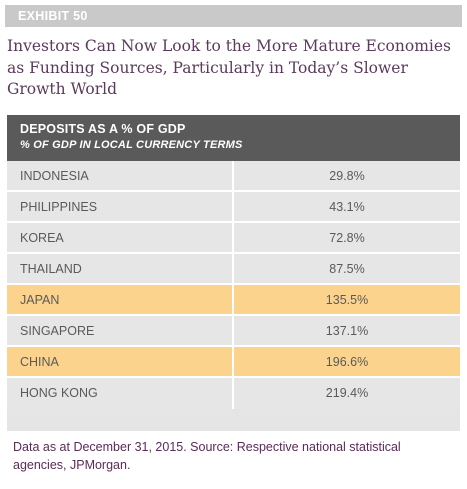 The image size is (467, 489). What do you see at coordinates (42, 238) in the screenshot?
I see `country-label: KOREA` at bounding box center [42, 238].